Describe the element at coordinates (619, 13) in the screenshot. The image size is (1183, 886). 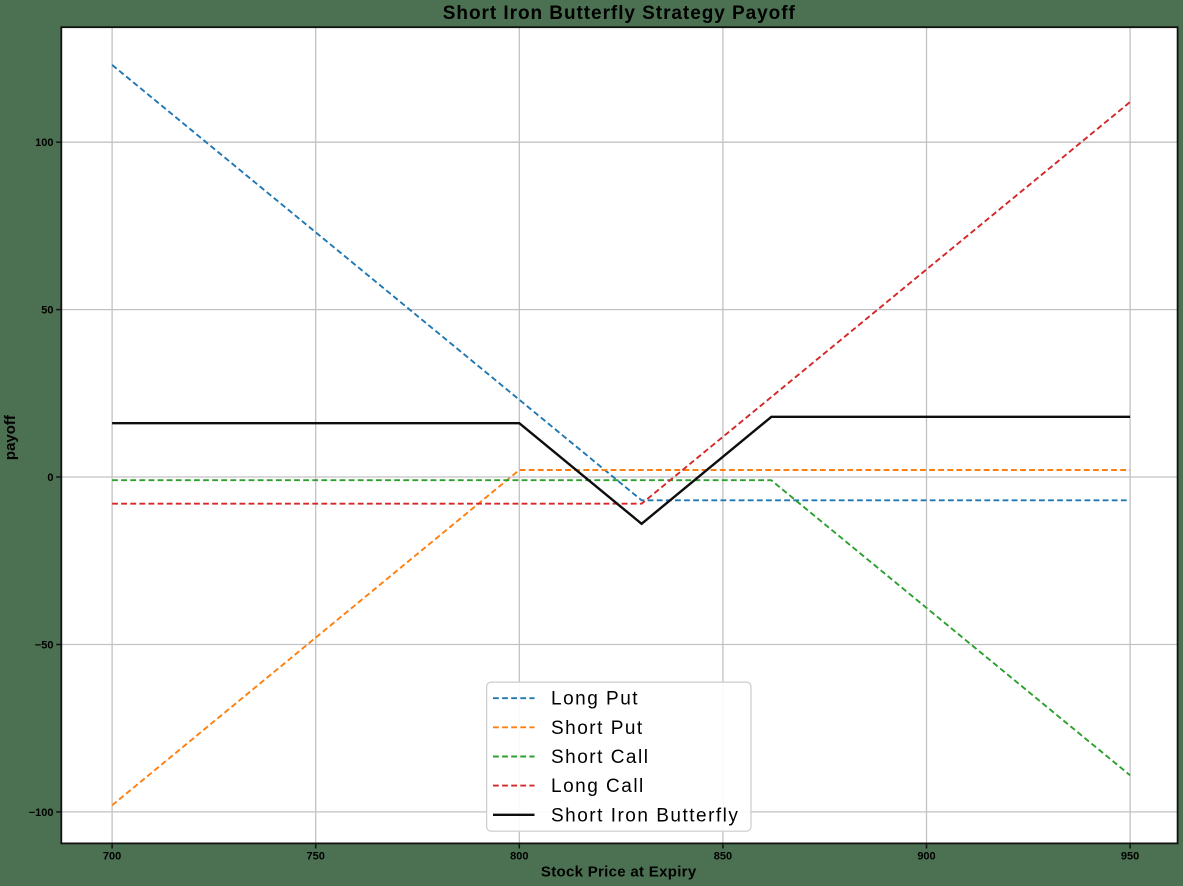
I see `svg-text:Short Iron Butterfly Strategy: Short Iron Butterfly Strategy Payoff` at that location.